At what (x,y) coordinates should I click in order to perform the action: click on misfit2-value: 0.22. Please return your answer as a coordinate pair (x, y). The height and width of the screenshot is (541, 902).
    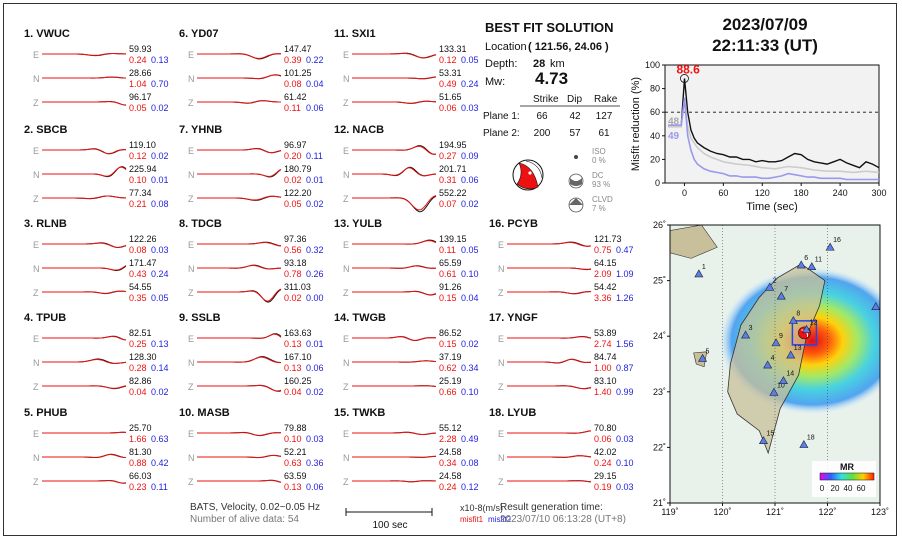
    Looking at the image, I should click on (315, 60).